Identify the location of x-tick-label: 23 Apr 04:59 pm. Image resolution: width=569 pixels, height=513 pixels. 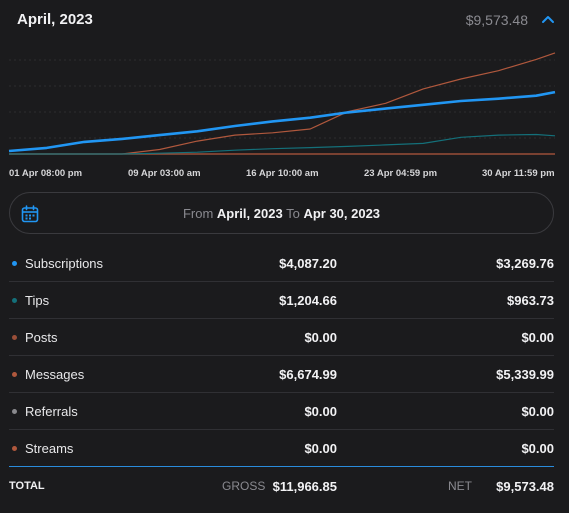
(401, 173).